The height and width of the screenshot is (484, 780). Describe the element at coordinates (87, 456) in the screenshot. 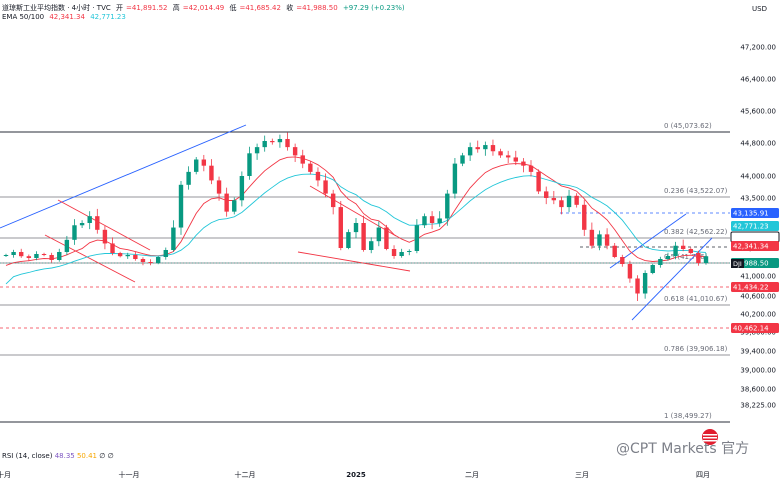

I see `rsi-value-2: 50.41` at that location.